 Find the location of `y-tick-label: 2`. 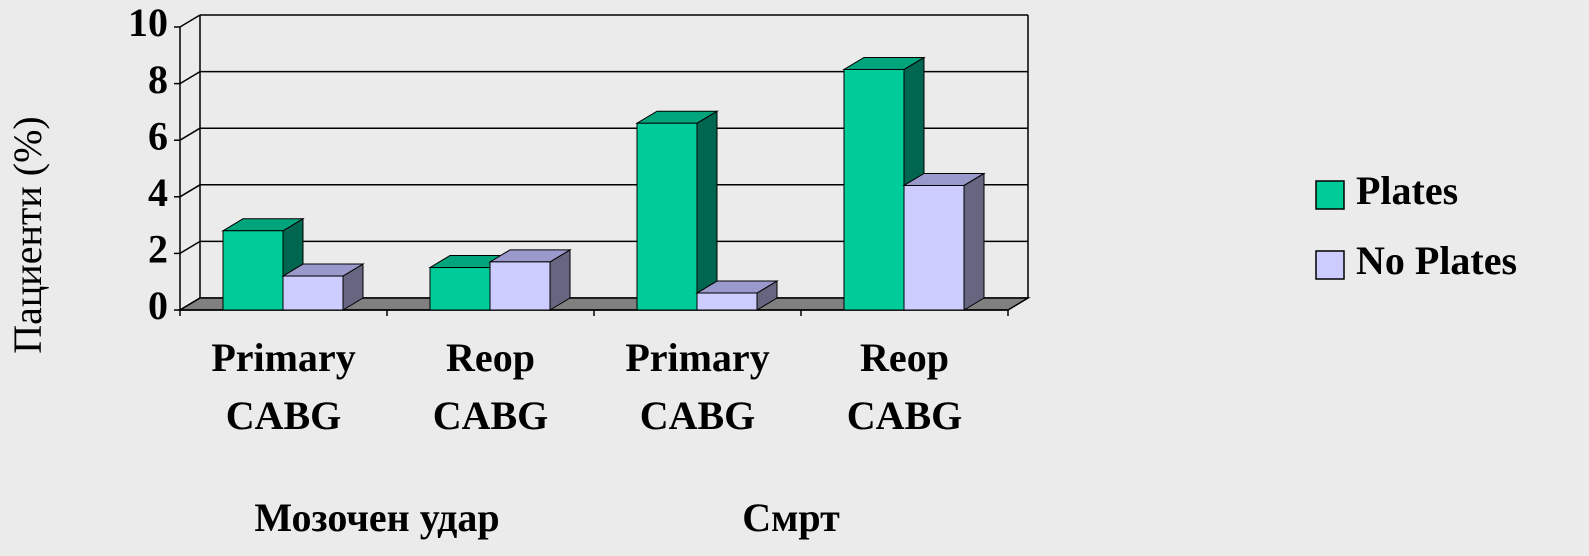

y-tick-label: 2 is located at coordinates (158, 249).